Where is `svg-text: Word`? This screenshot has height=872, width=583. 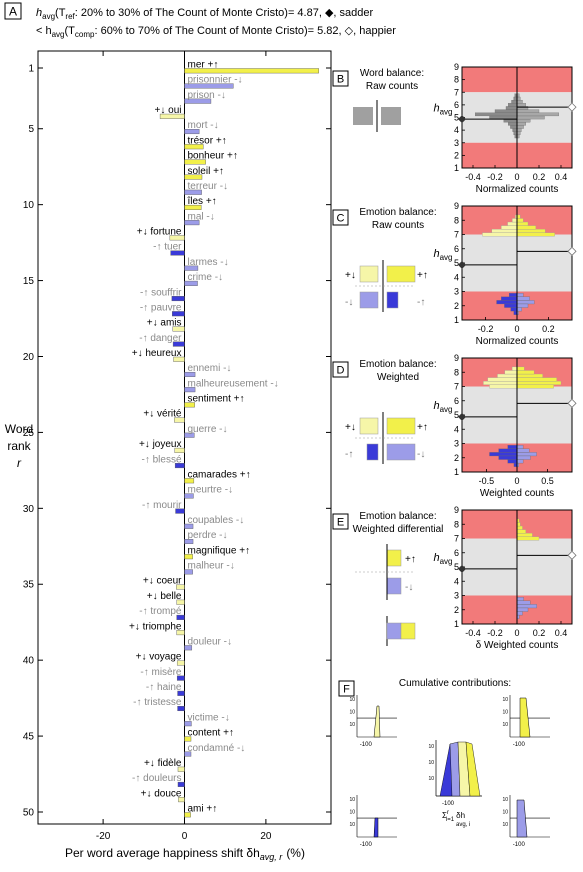
svg-text: Word is located at coordinates (19, 429).